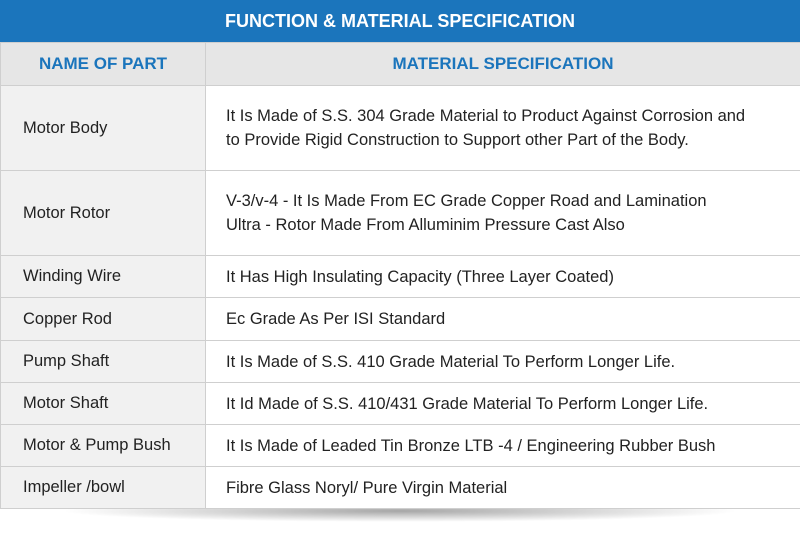  What do you see at coordinates (367, 487) in the screenshot?
I see `spec-line: Fibre Glass Noryl/ Pure Virgin Material` at bounding box center [367, 487].